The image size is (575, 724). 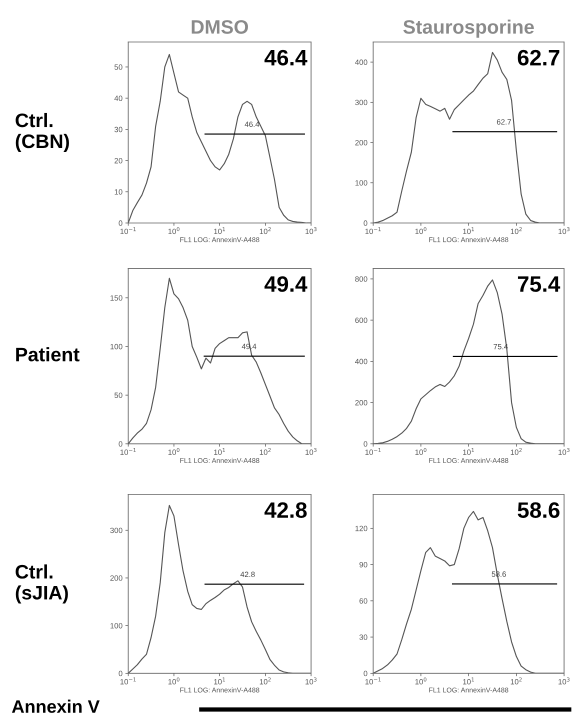 What do you see at coordinates (42, 132) in the screenshot?
I see `y-axis-title: Ctrl. (CBN)` at bounding box center [42, 132].